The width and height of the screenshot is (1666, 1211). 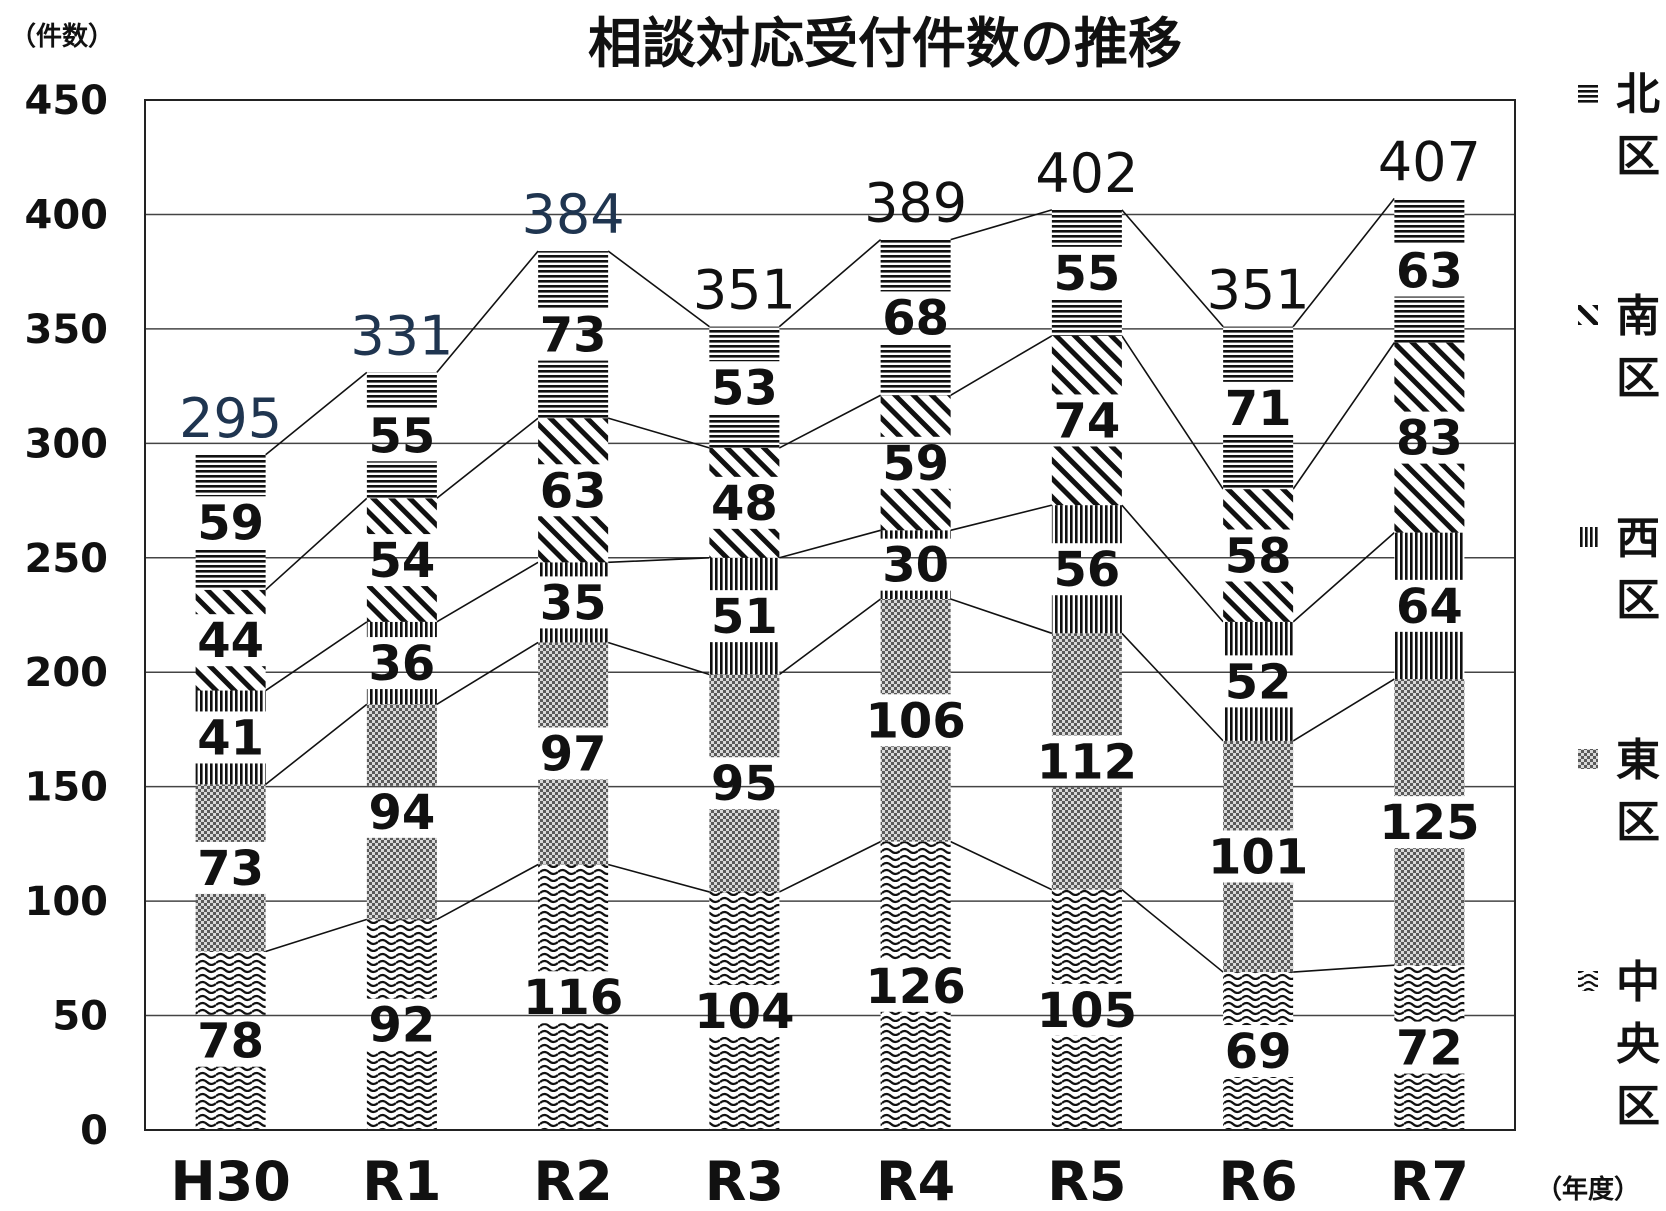 What do you see at coordinates (1429, 439) in the screenshot?
I see `bar-value-label: 83` at bounding box center [1429, 439].